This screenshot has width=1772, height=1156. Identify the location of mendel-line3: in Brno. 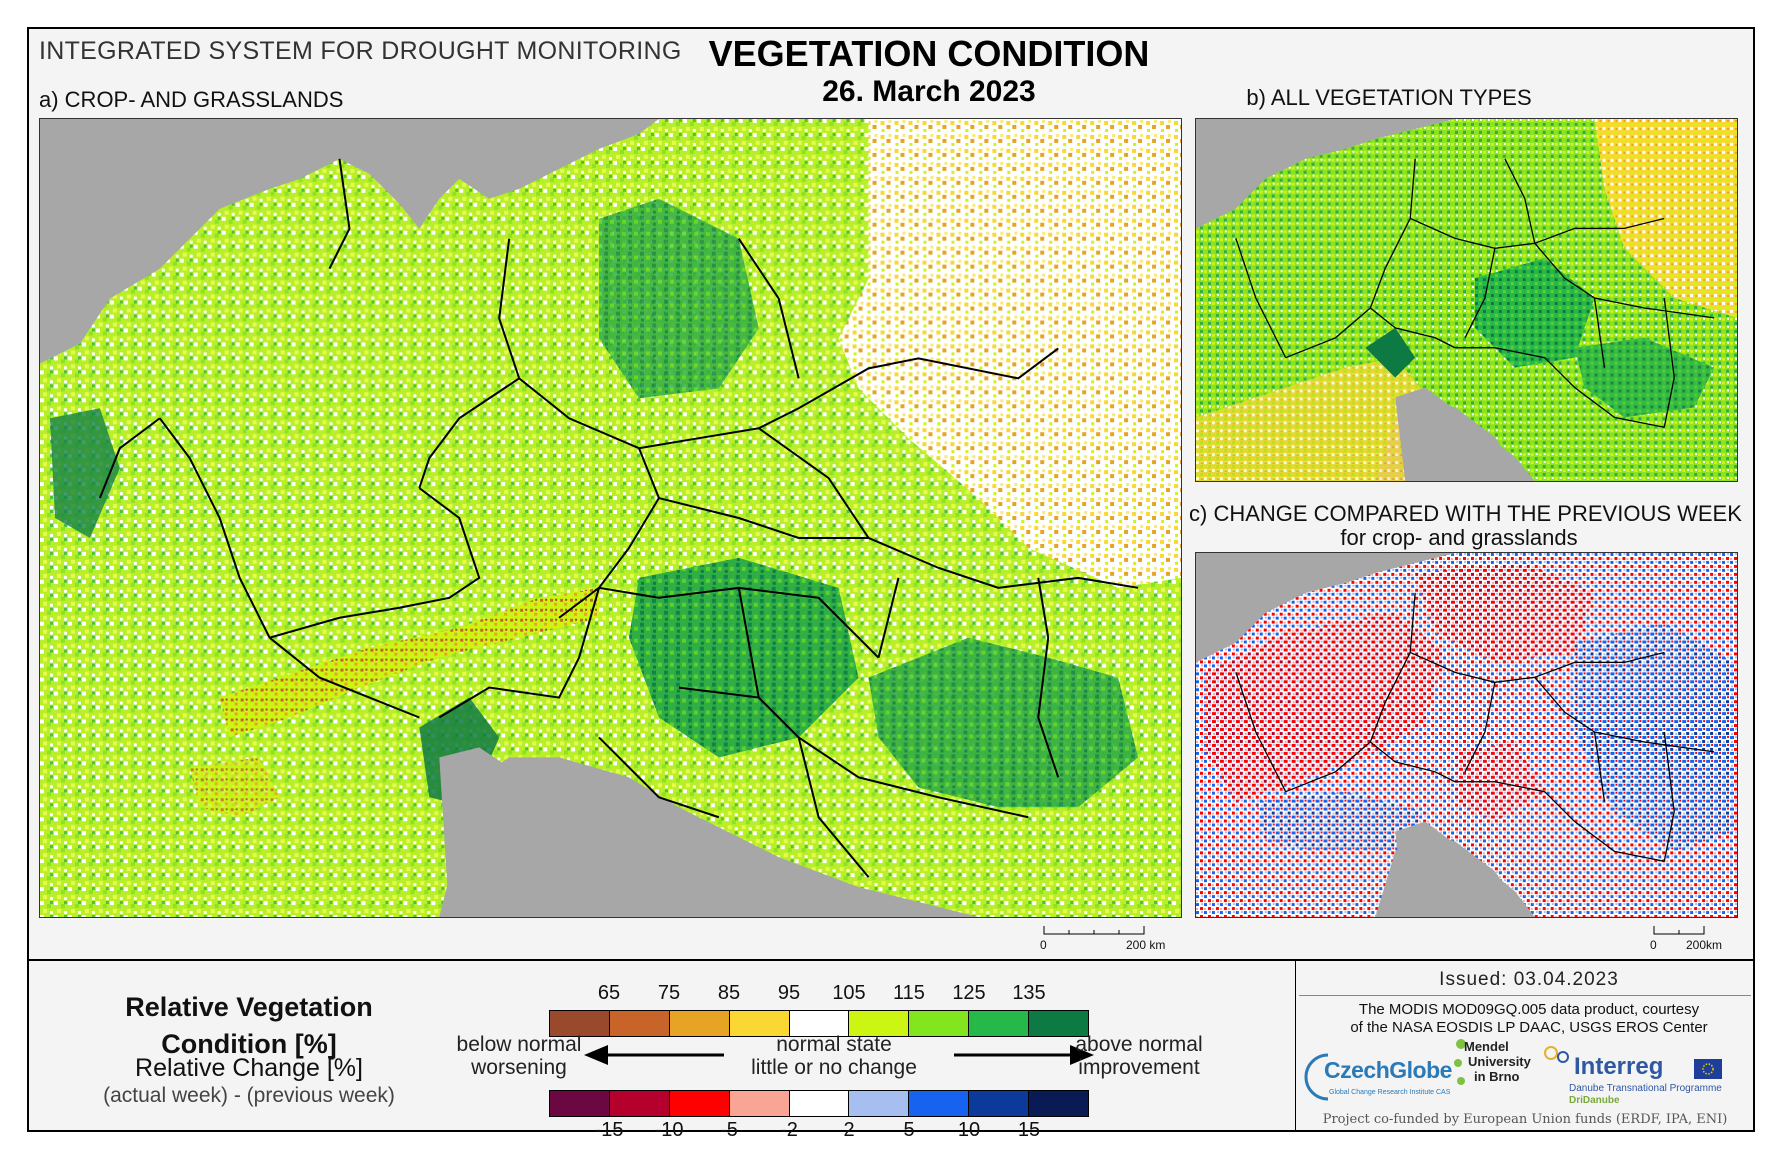
(1497, 1076).